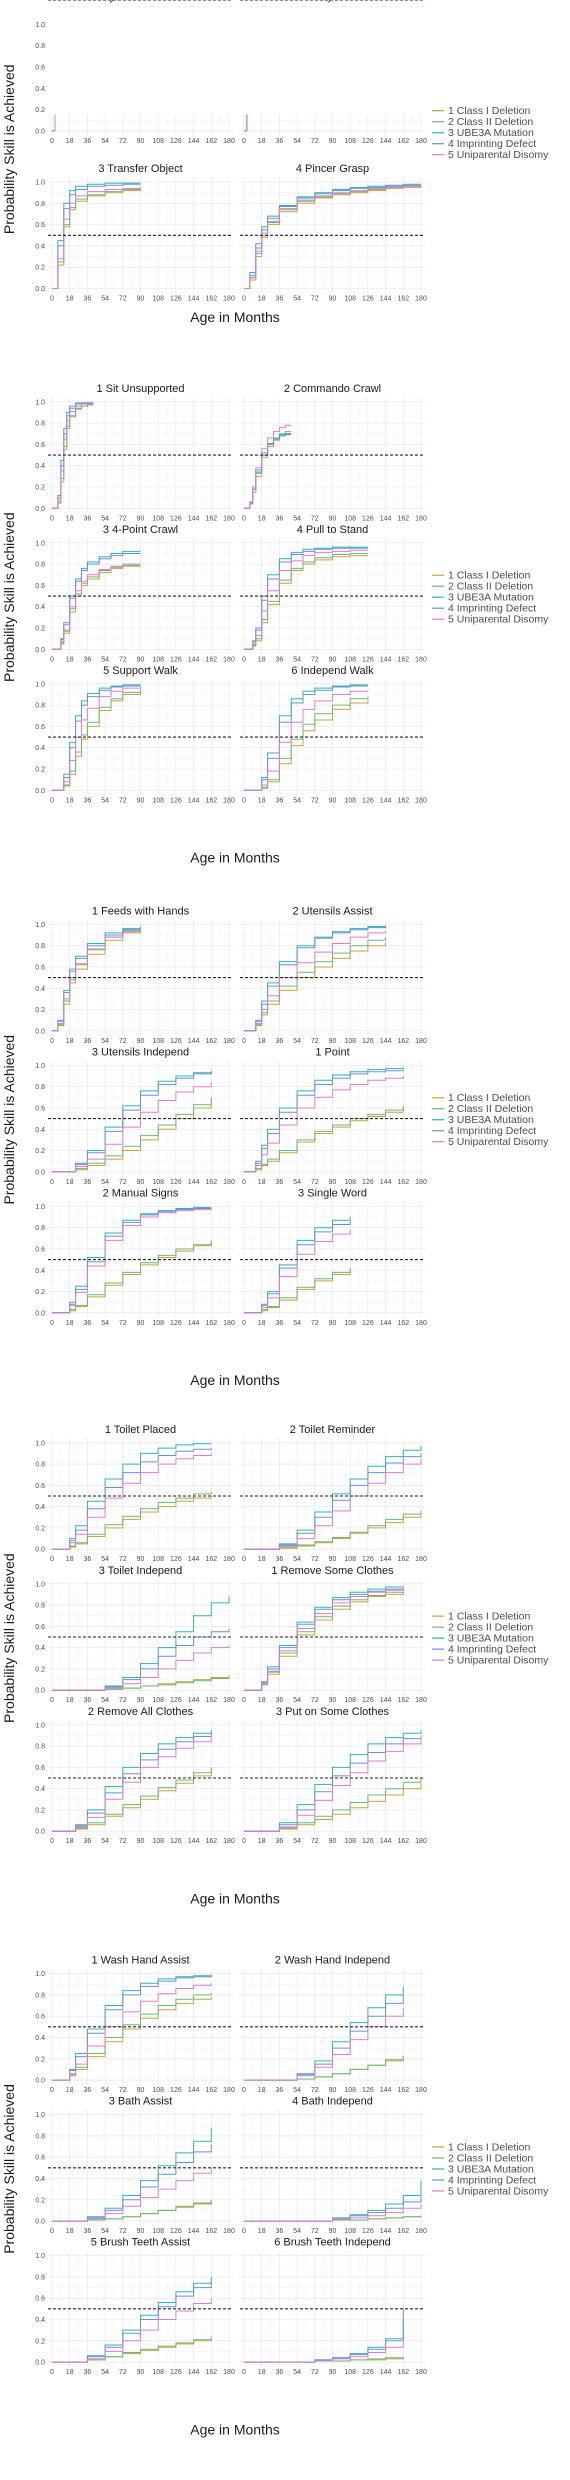 The height and width of the screenshot is (2480, 570). What do you see at coordinates (40, 445) in the screenshot?
I see `y-tick-label: 0.6` at bounding box center [40, 445].